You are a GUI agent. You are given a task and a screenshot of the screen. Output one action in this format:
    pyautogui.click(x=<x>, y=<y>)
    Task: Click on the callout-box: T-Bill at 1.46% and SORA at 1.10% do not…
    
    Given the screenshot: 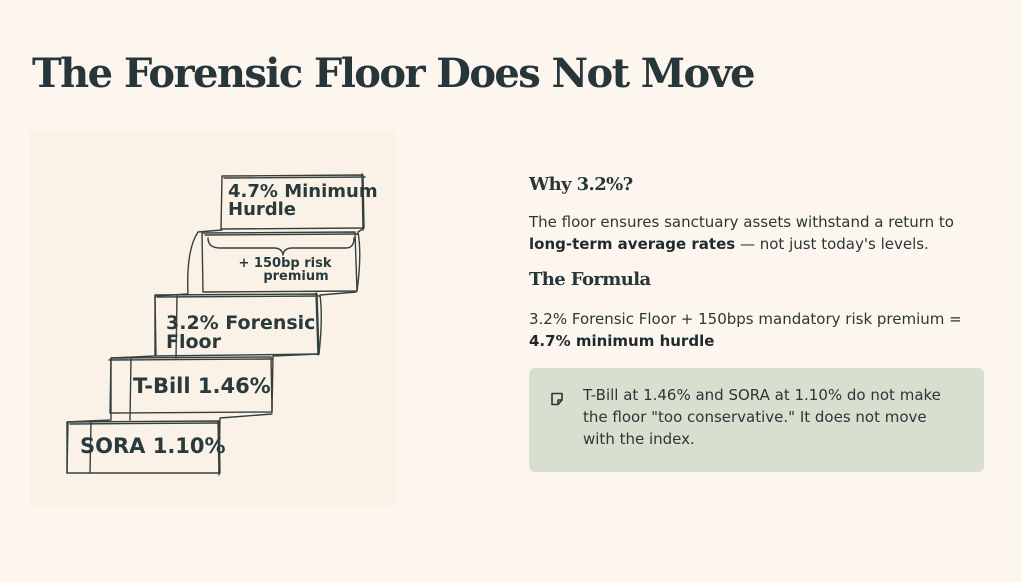 What is the action you would take?
    pyautogui.click(x=756, y=420)
    